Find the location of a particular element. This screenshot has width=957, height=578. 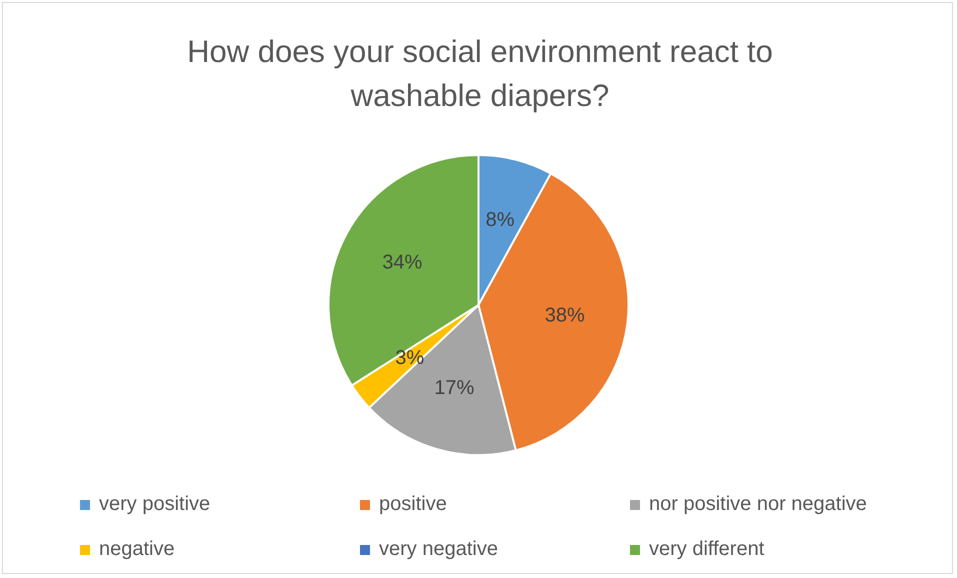

data-label: 34% is located at coordinates (402, 263).